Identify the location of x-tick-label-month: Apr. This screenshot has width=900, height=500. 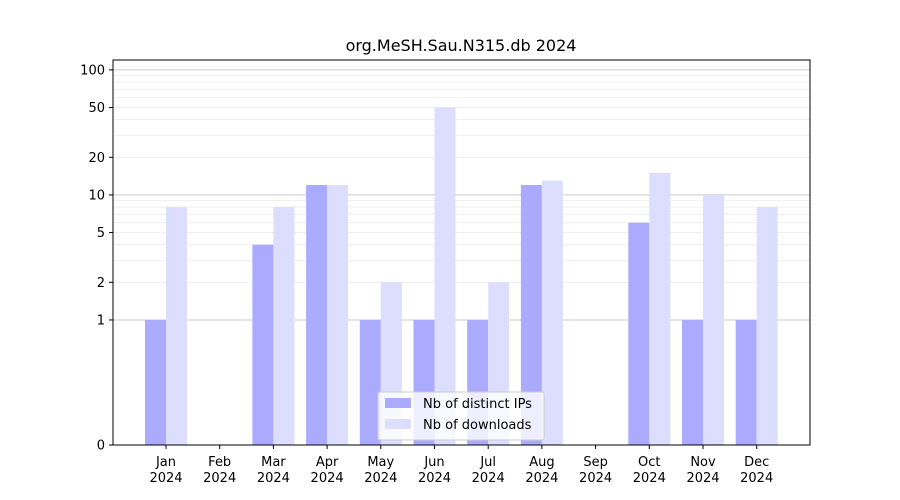
(327, 462).